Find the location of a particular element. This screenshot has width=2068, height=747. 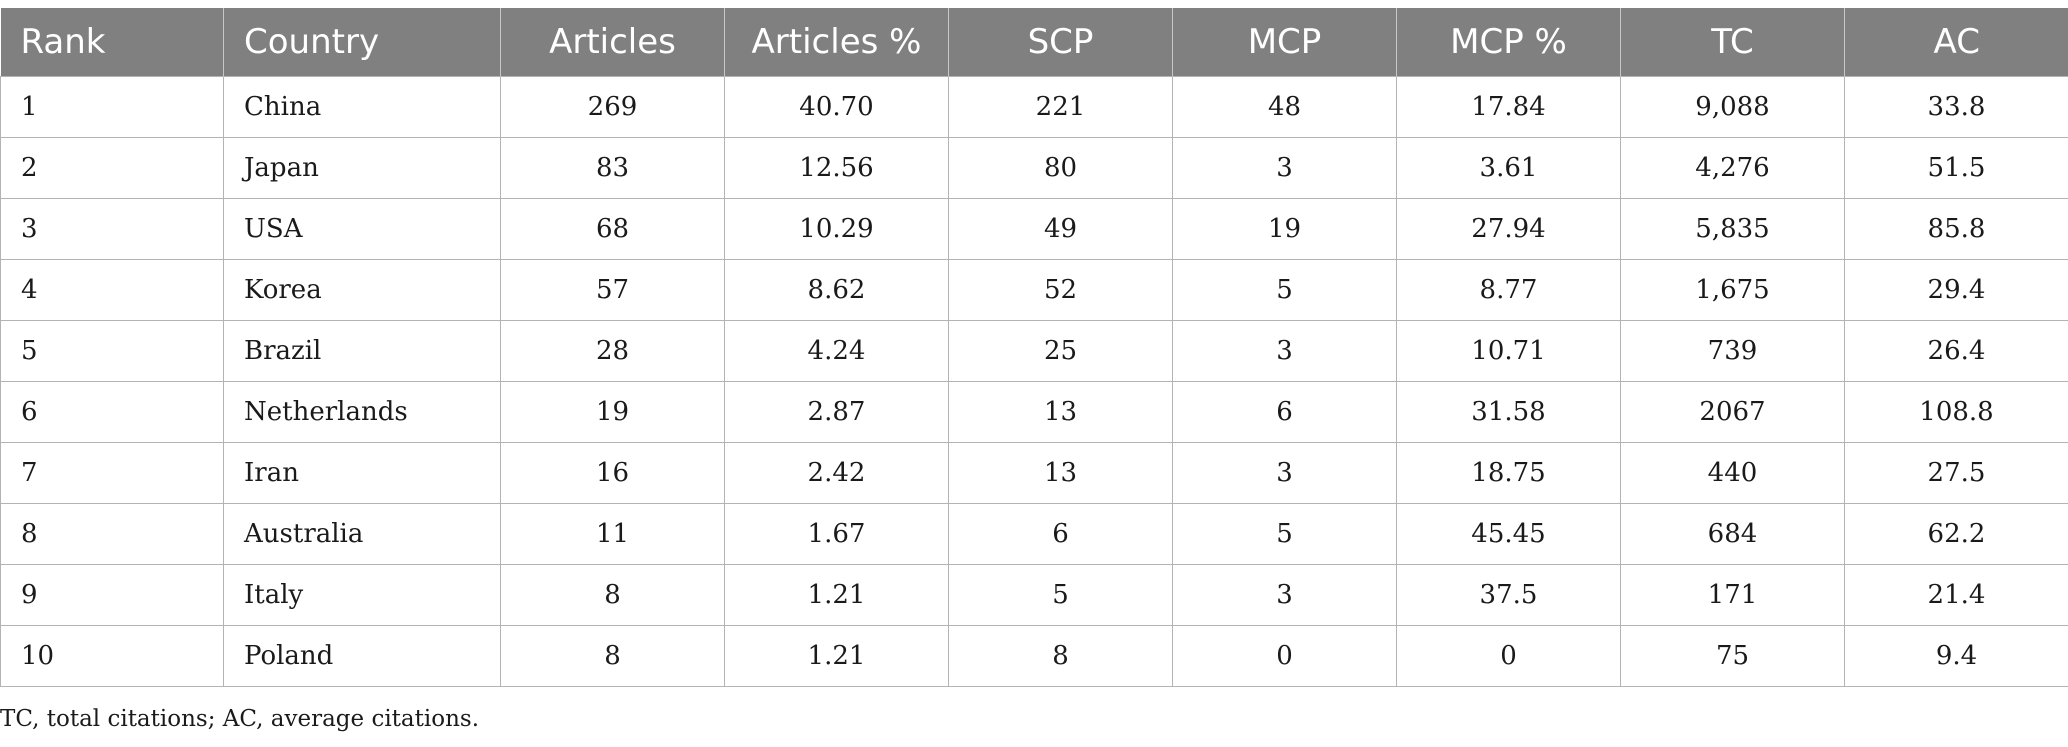

cell-ac: 9.4 is located at coordinates (1956, 655).